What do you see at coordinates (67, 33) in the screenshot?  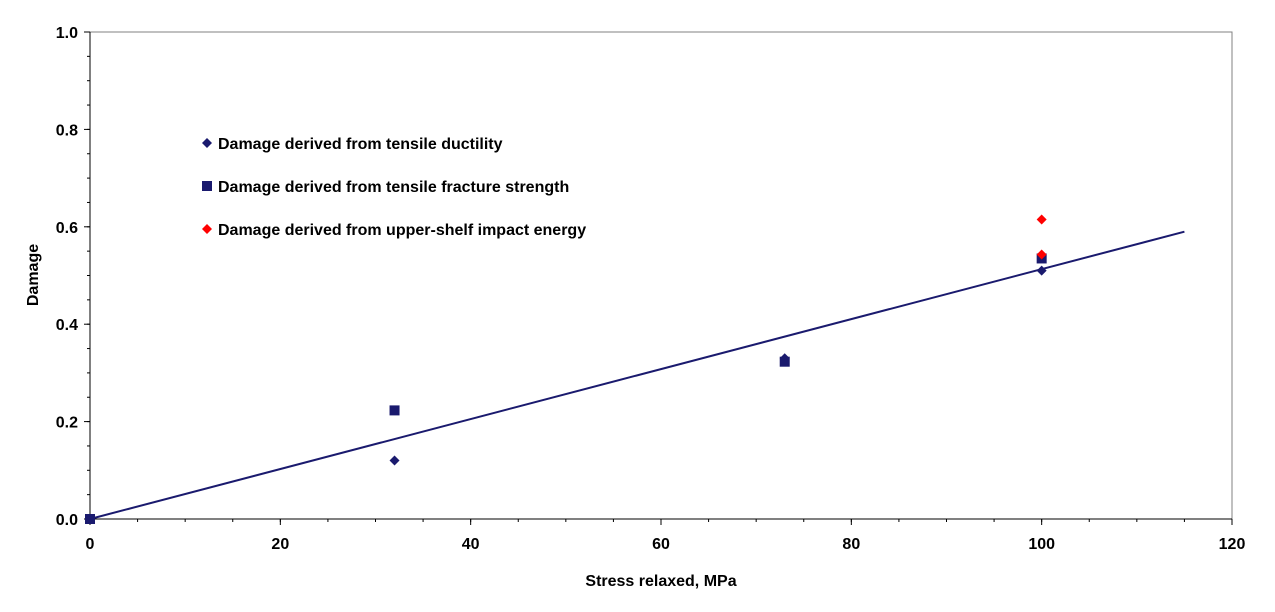 I see `y-tick-label: 1.0` at bounding box center [67, 33].